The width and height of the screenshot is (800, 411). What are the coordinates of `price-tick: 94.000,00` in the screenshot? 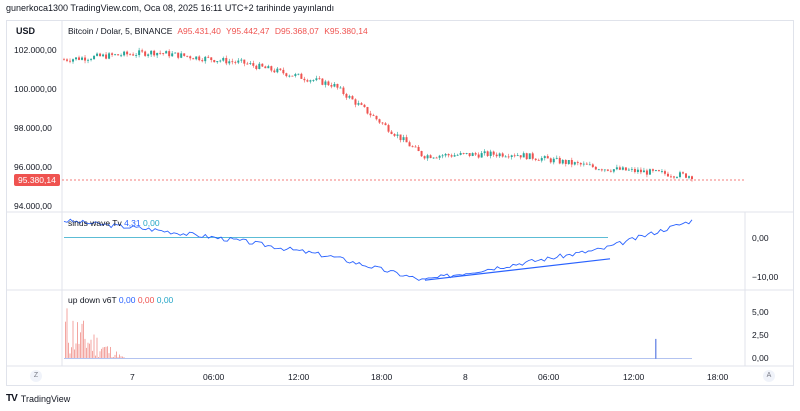 It's located at (33, 206).